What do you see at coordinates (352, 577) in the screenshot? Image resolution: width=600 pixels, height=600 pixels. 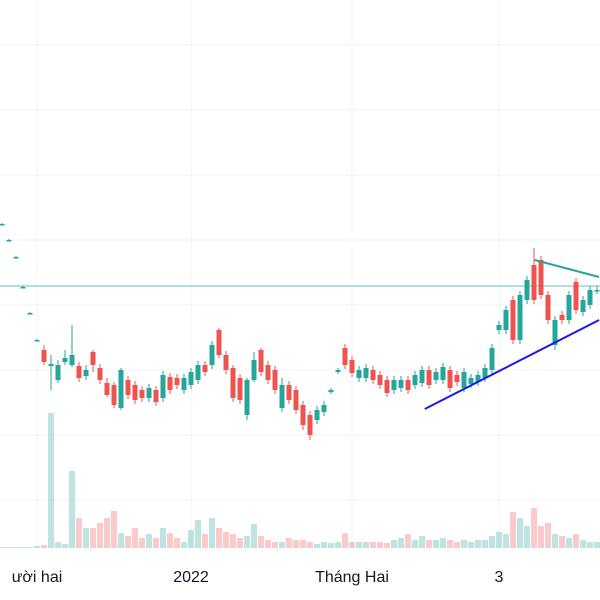 I see `x-tick-label: Tháng Hai` at bounding box center [352, 577].